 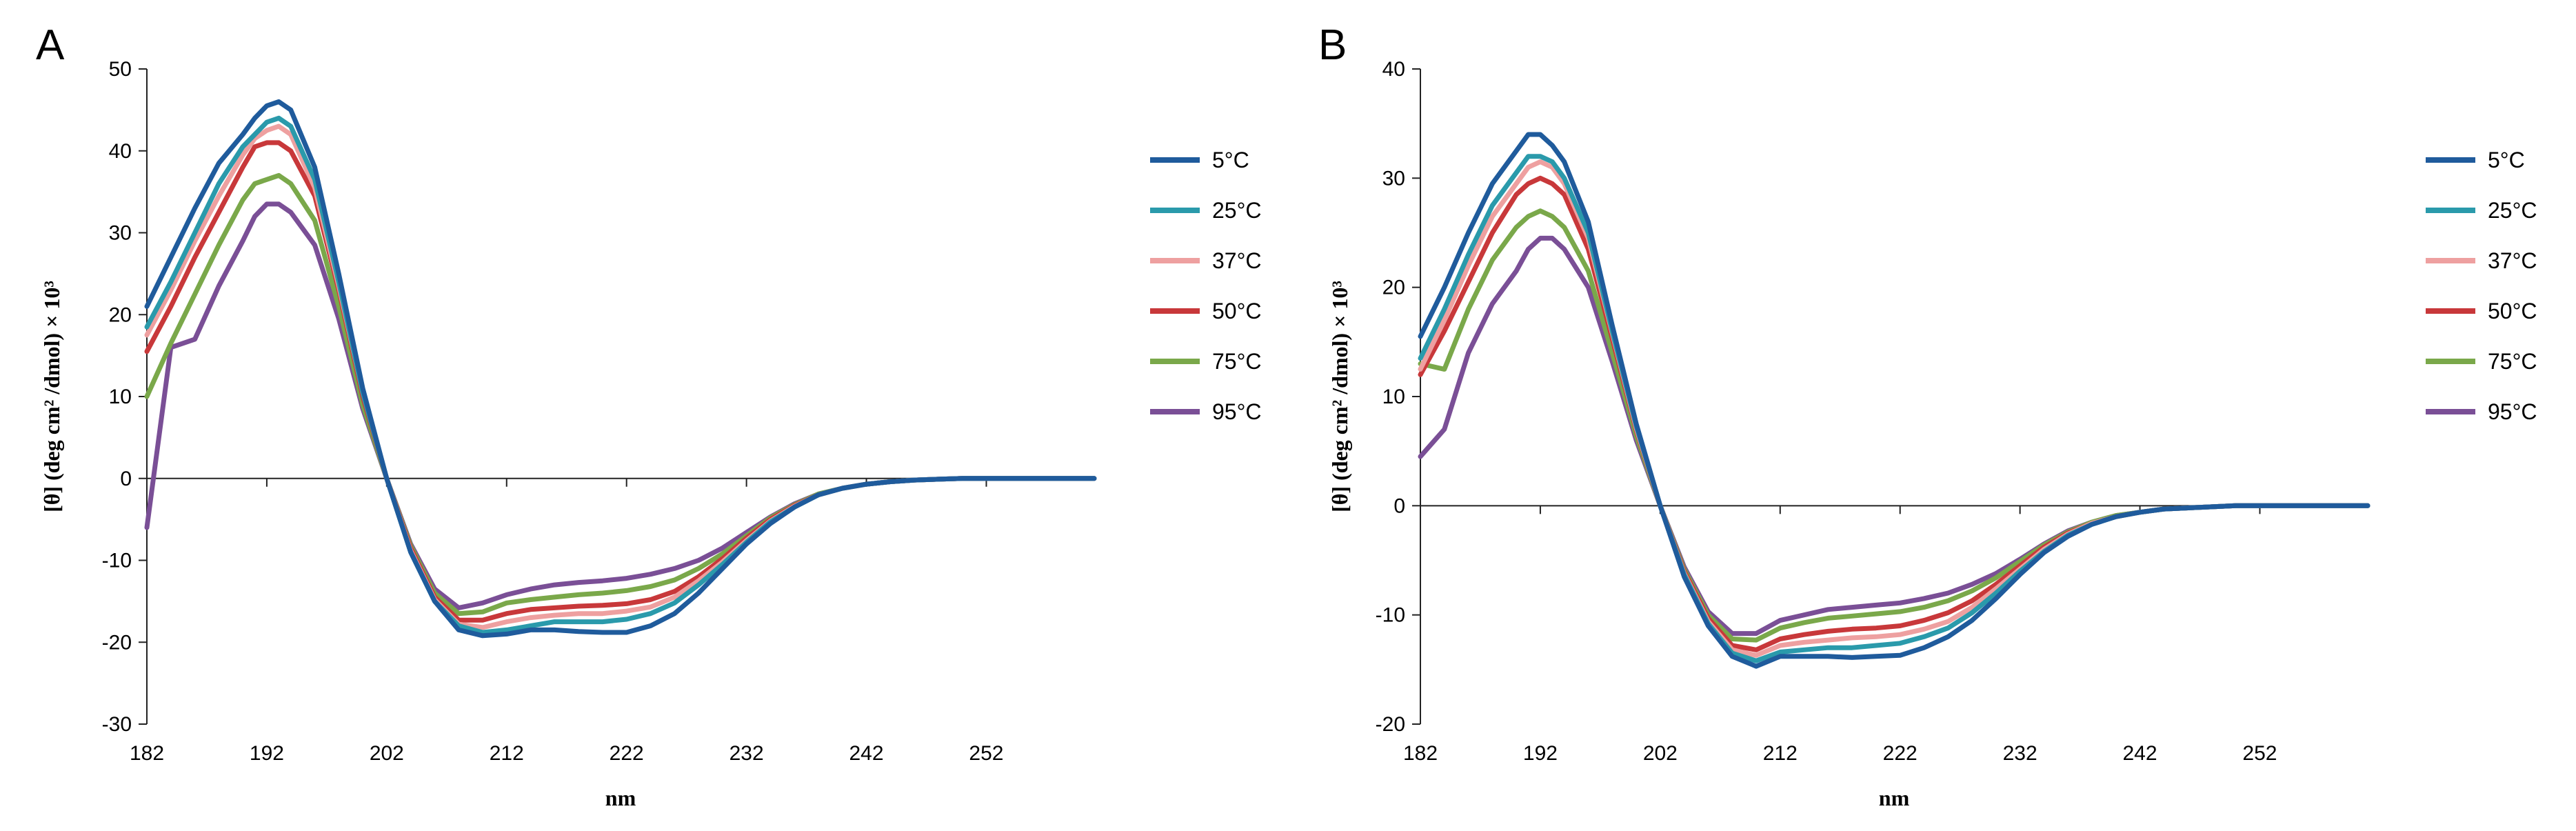 I want to click on panel-label-a: A, so click(x=50, y=45).